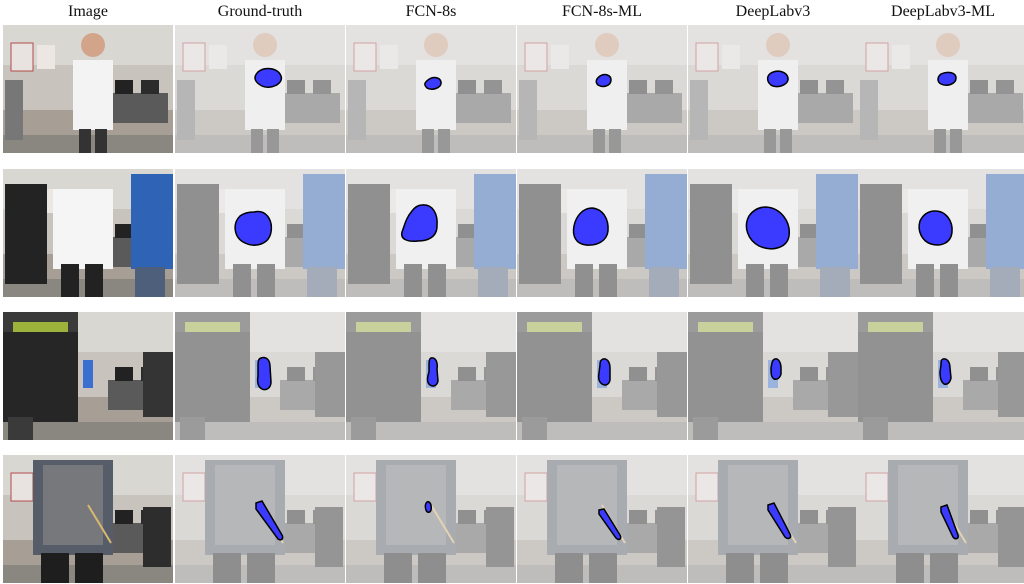 This screenshot has height=584, width=1024. What do you see at coordinates (943, 11) in the screenshot?
I see `column-header-deeplabv3-ml: DeepLabv3-ML` at bounding box center [943, 11].